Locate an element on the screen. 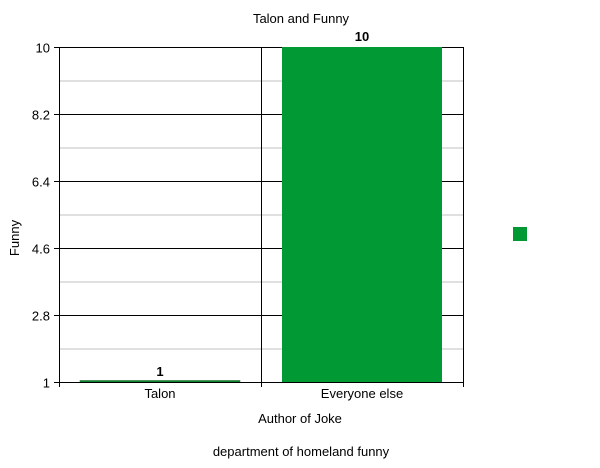 This screenshot has height=468, width=600. data-label: 1 is located at coordinates (159, 371).